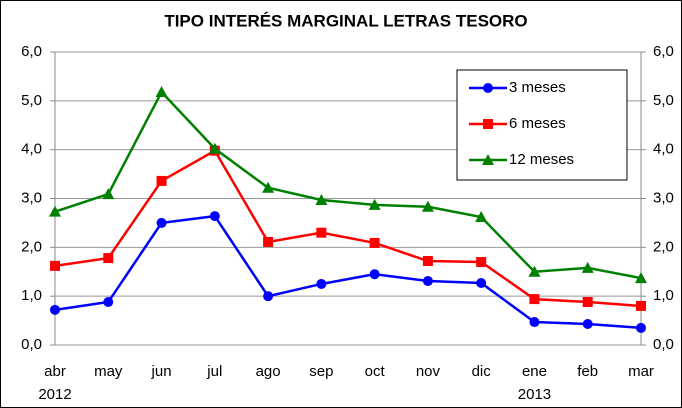  I want to click on x-year-label: 2012, so click(54, 394).